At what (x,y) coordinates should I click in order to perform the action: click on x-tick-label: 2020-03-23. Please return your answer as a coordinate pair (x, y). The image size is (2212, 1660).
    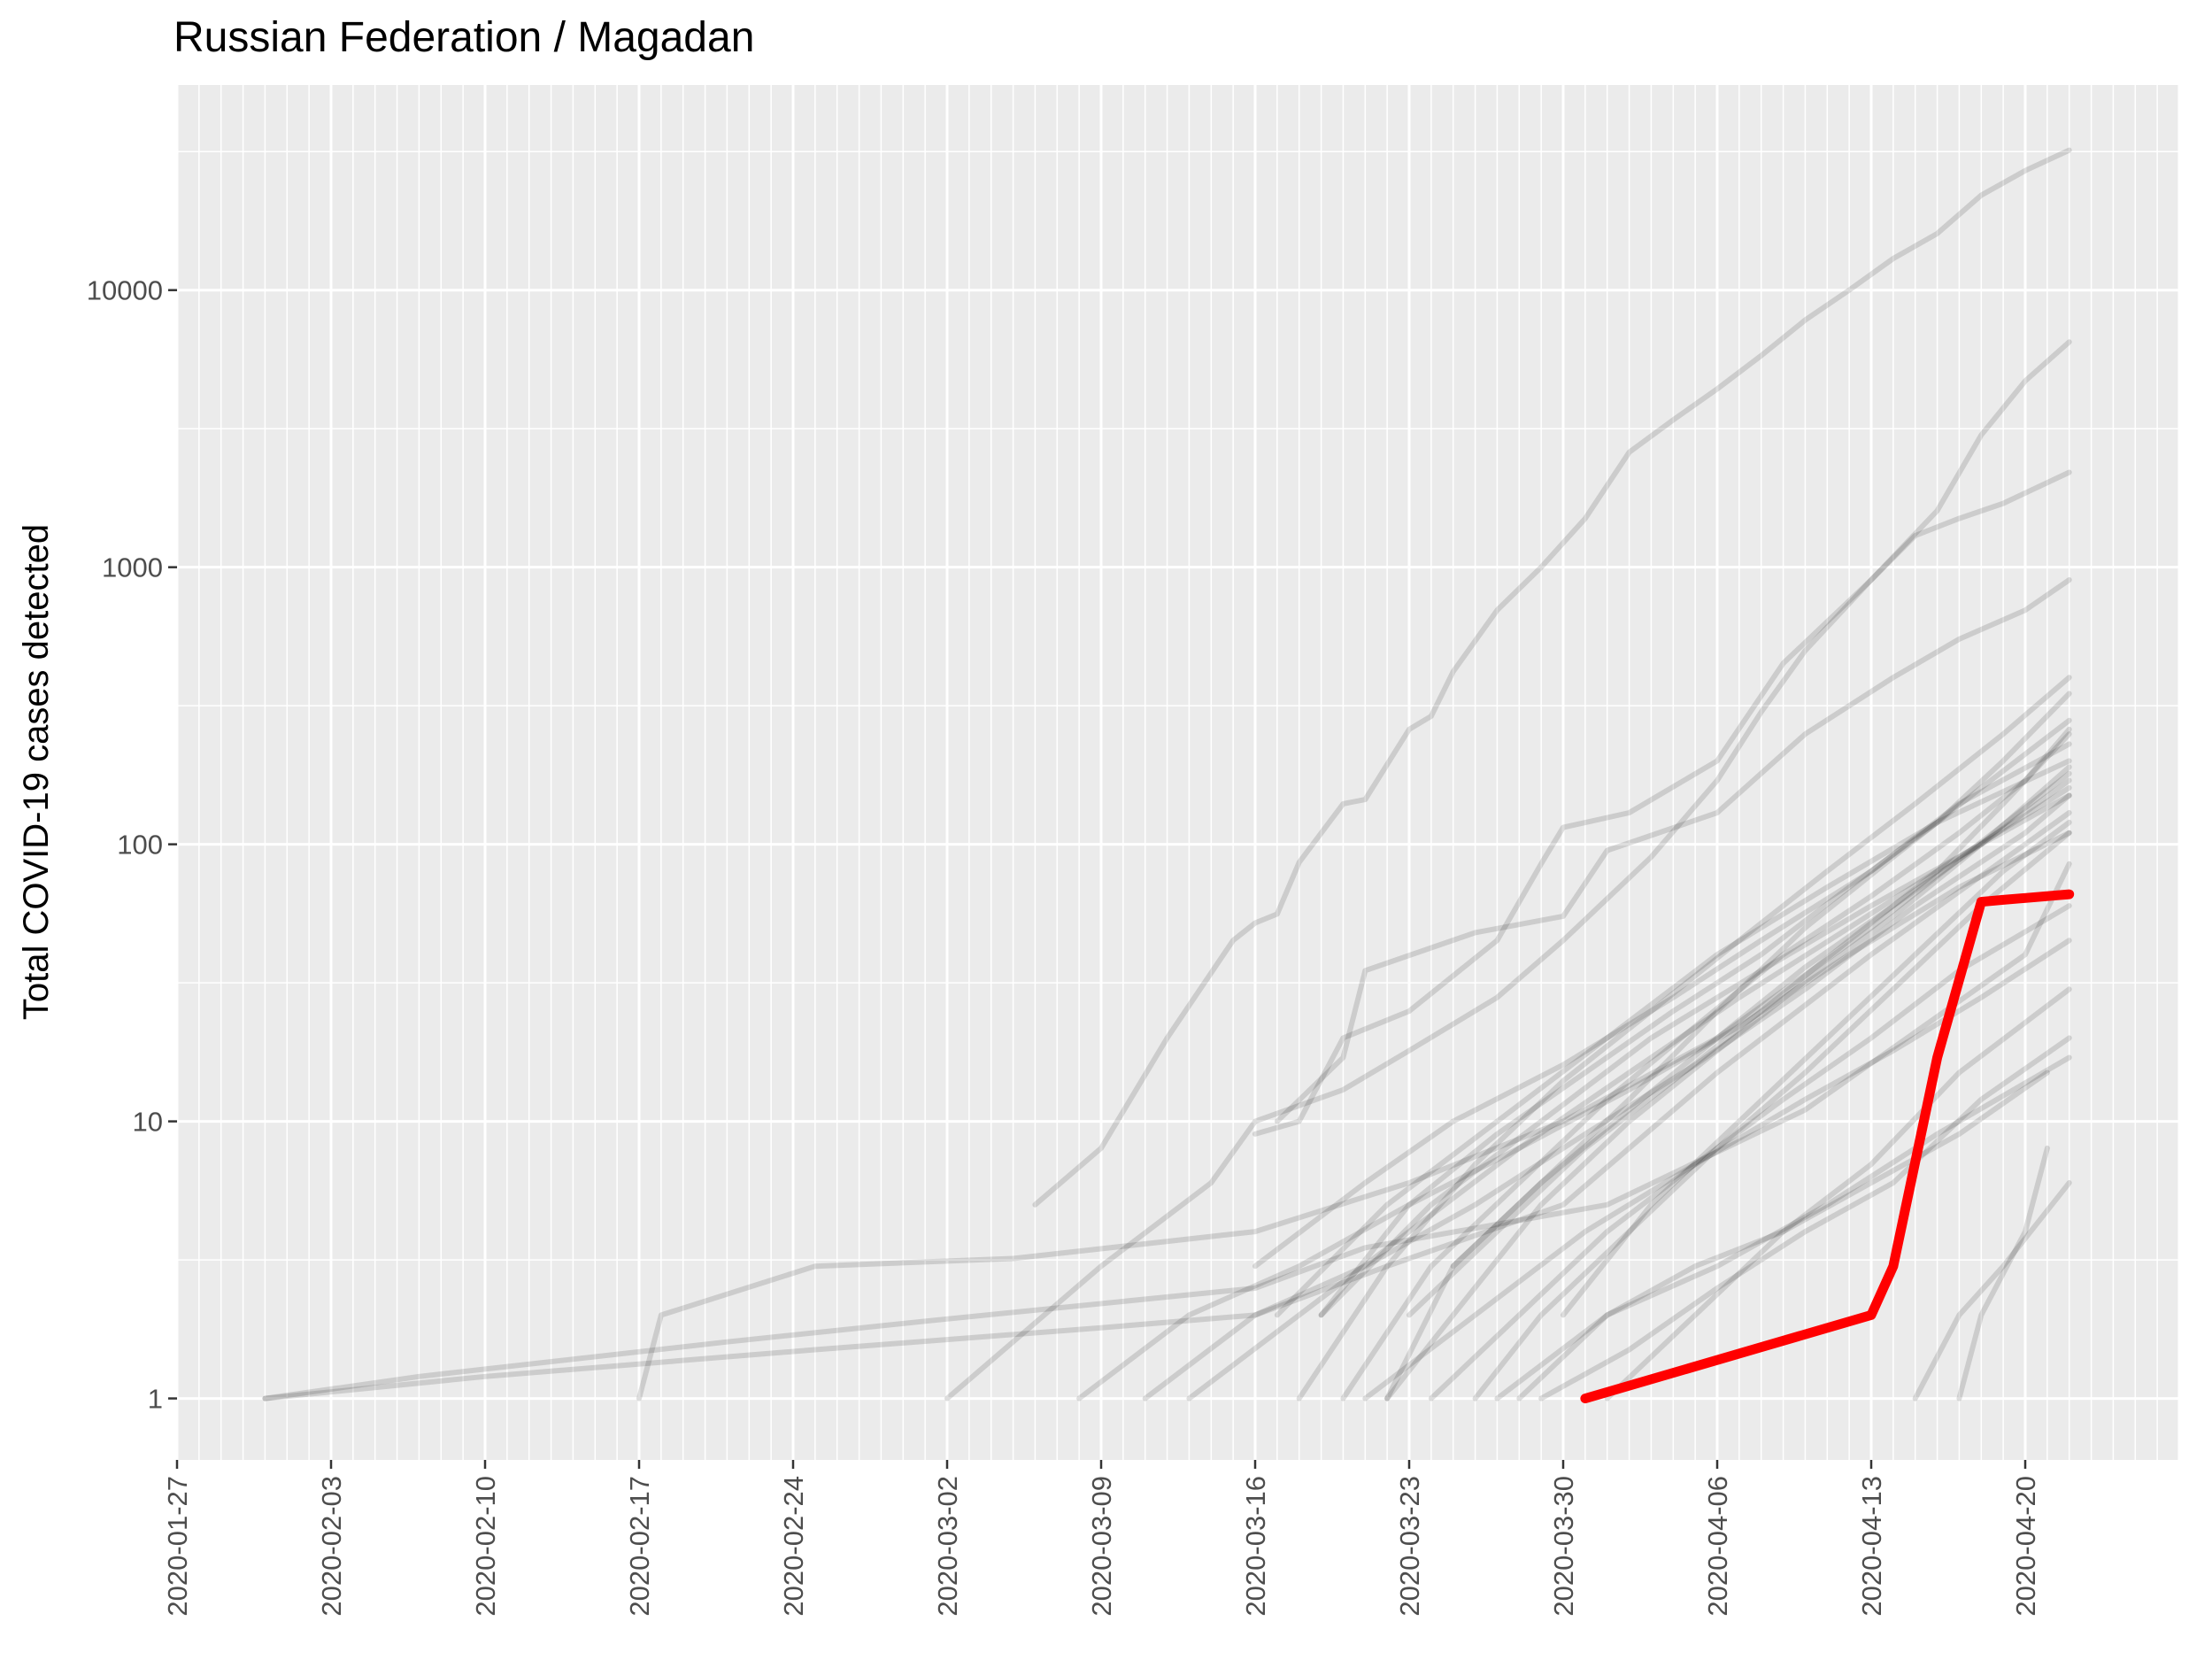
    Looking at the image, I should click on (1409, 1546).